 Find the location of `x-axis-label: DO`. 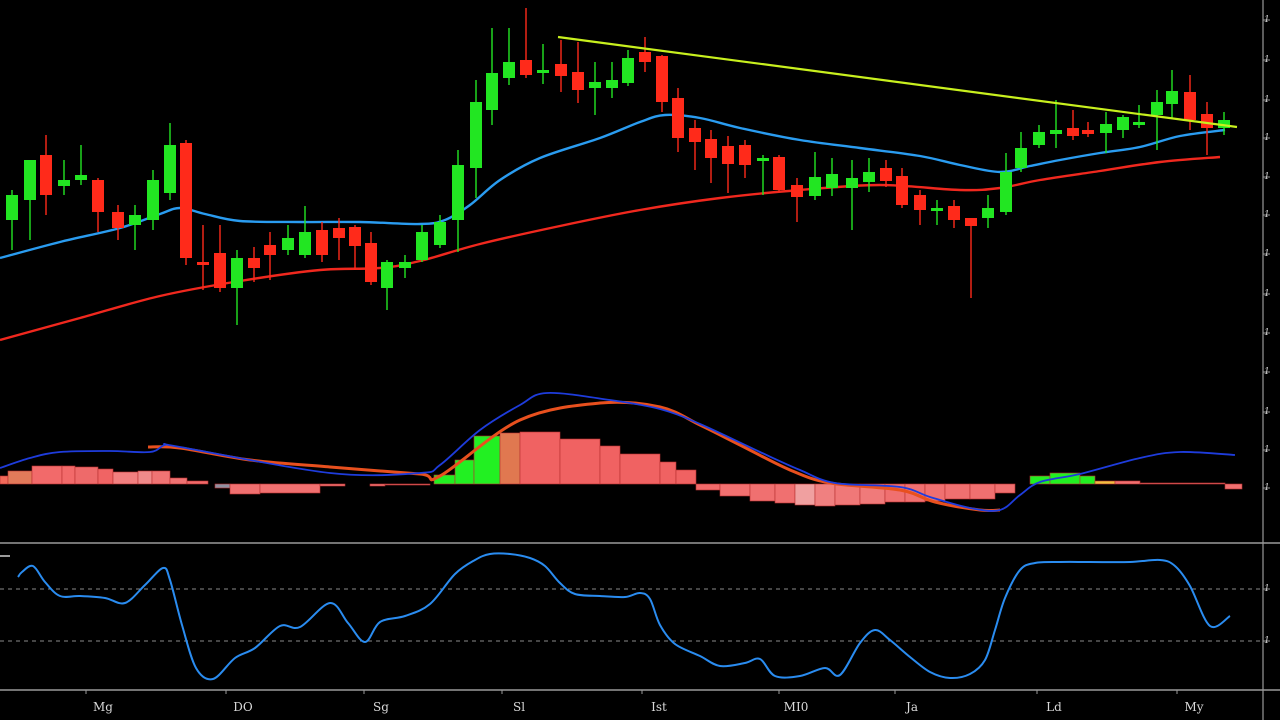

x-axis-label: DO is located at coordinates (243, 707).